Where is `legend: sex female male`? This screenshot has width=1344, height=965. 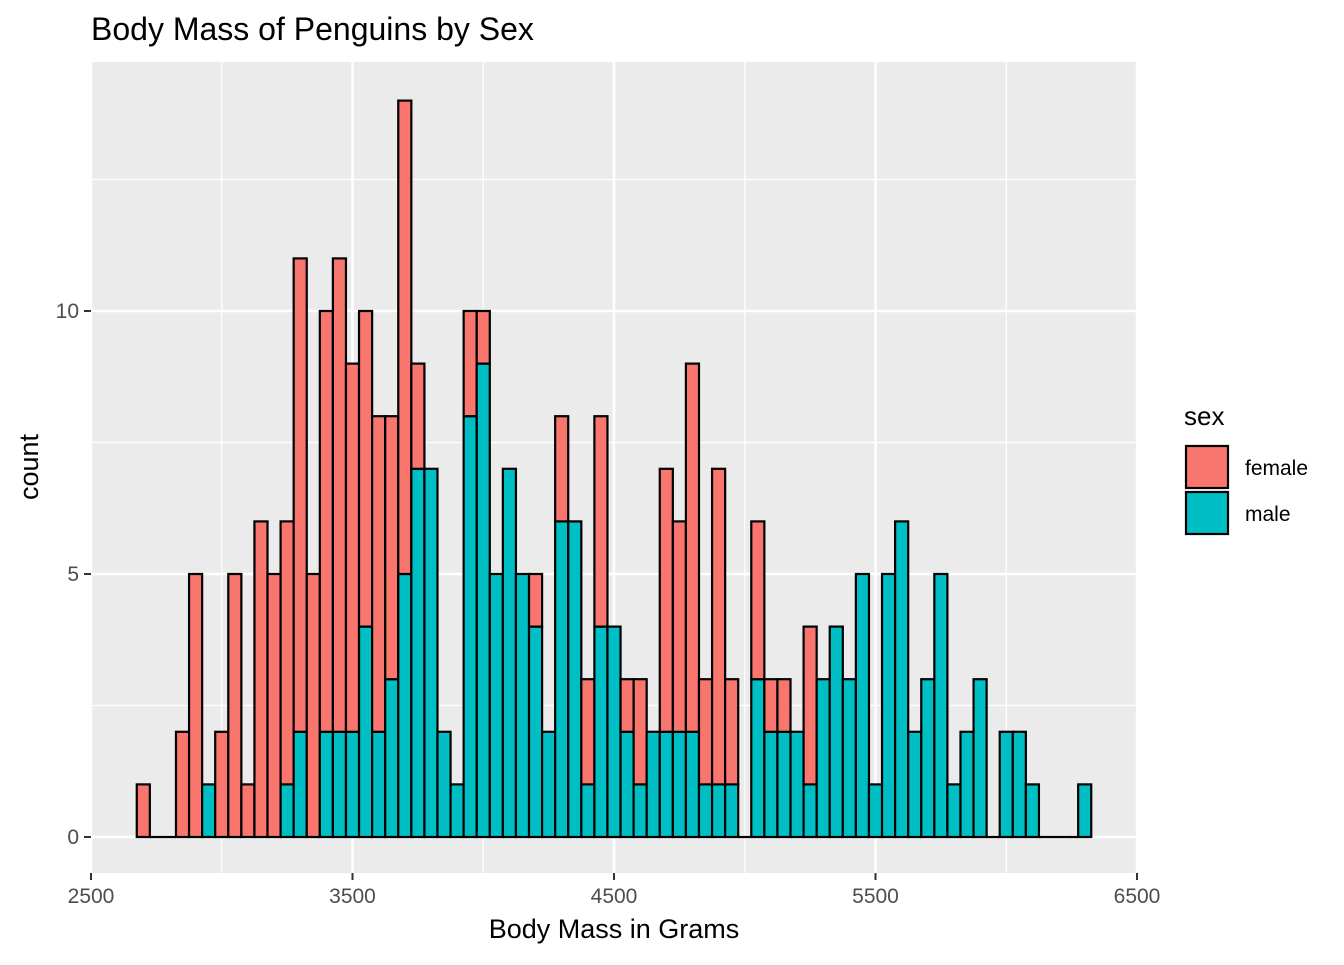 legend: sex female male is located at coordinates (1246, 468).